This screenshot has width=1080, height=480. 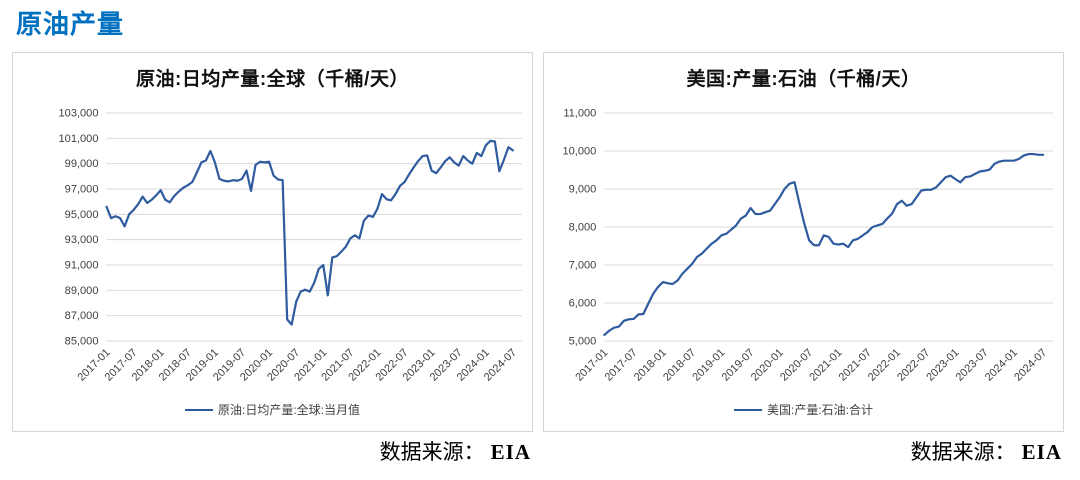 I want to click on legend-us: 美国:产量:石油:合计, so click(x=803, y=413).